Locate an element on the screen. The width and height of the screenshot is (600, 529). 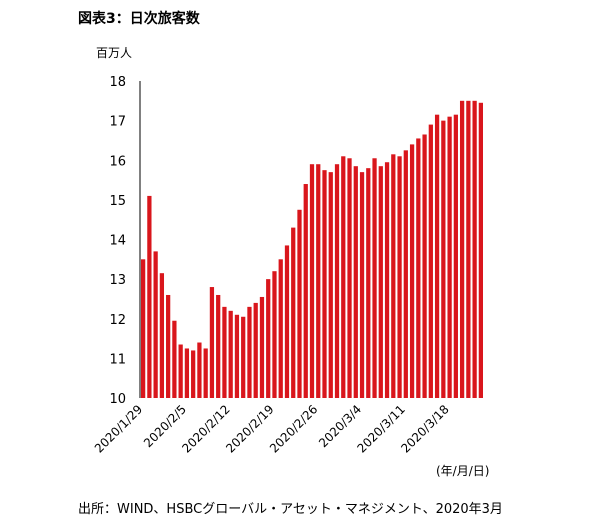
y-tick-label: 13 is located at coordinates (117, 280).